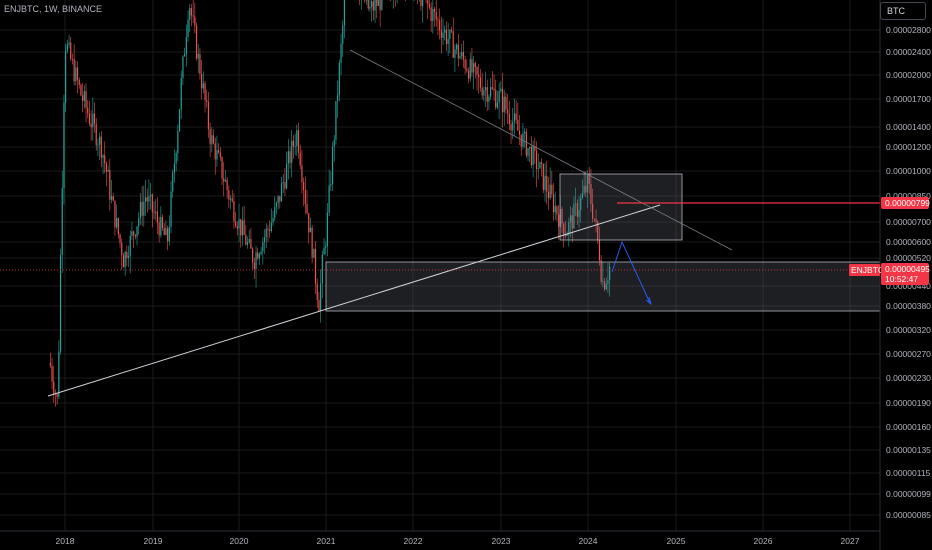  I want to click on last-price-tag, so click(905, 274).